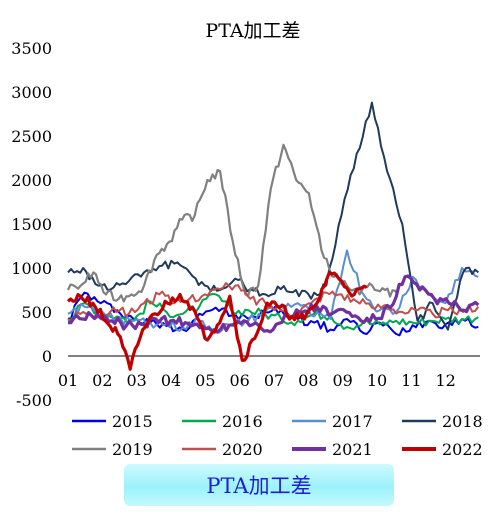 Image resolution: width=503 pixels, height=516 pixels. Describe the element at coordinates (34, 400) in the screenshot. I see `y-tick-label: -500` at that location.